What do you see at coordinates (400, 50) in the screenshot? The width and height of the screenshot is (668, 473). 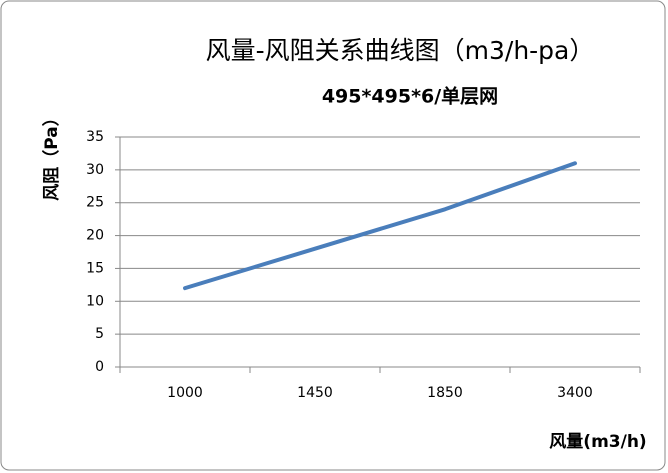 I see `chart-title: 风量-风阻关系曲线图（m3/h-pa）` at bounding box center [400, 50].